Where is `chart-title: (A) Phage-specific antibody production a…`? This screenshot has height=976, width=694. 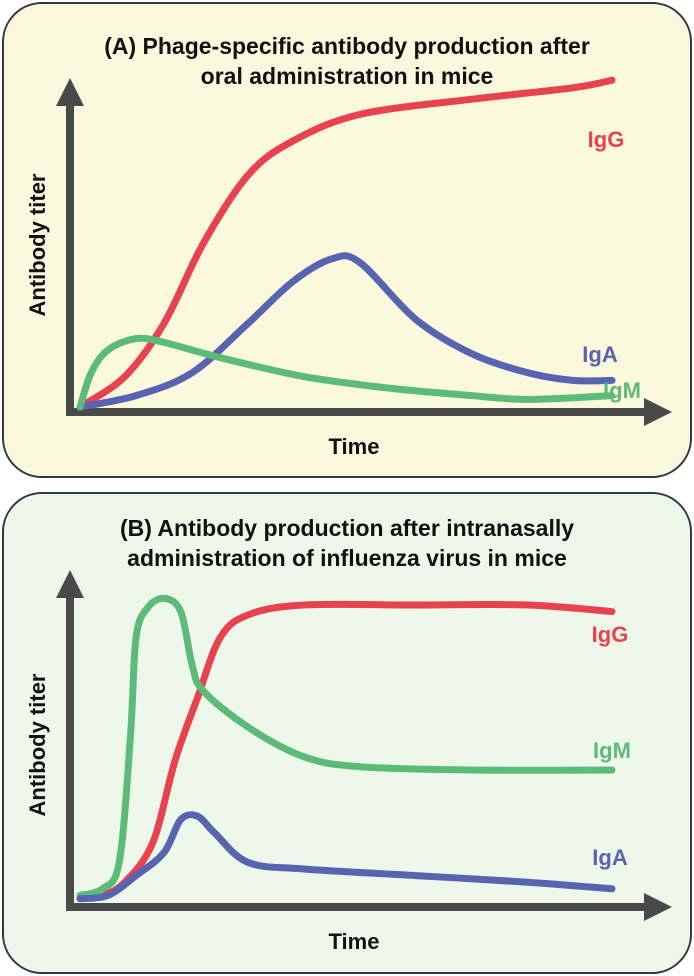
chart-title: (A) Phage-specific antibody production a… is located at coordinates (347, 61).